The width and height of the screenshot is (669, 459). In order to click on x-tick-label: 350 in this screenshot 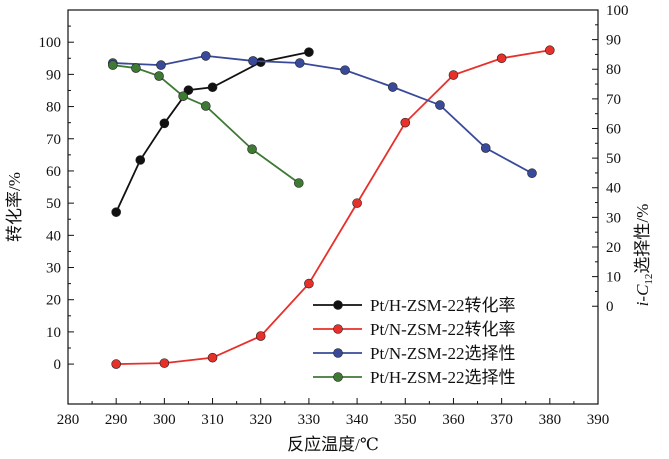, I will do `click(405, 420)`.